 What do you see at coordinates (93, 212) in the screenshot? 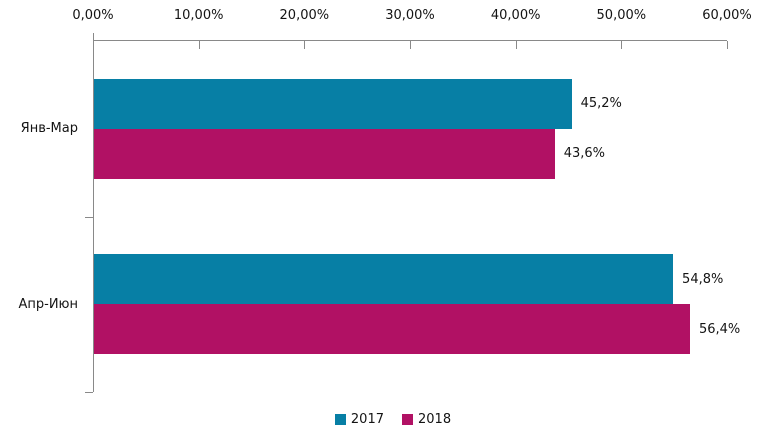
I see `y-axis-line` at bounding box center [93, 212].